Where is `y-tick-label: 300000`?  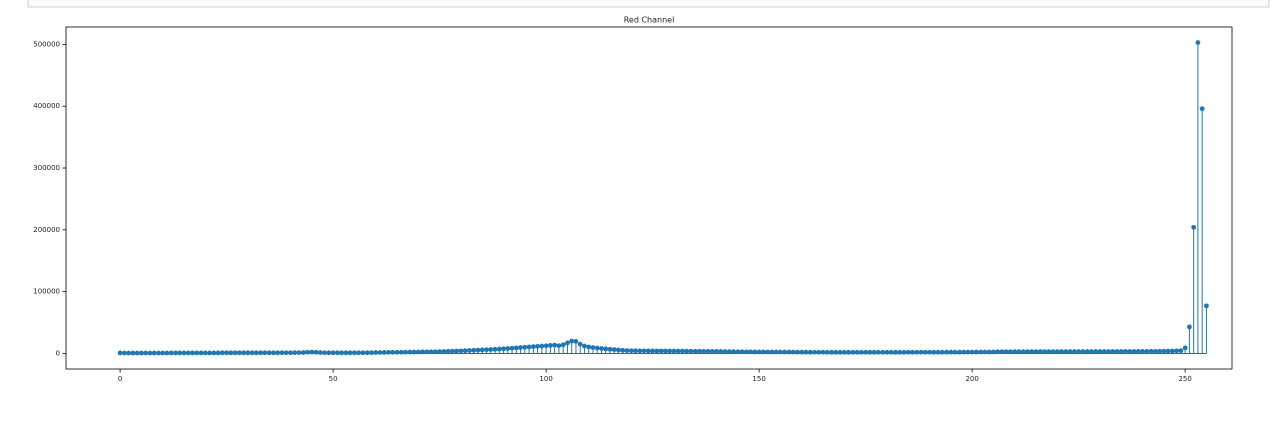 y-tick-label: 300000 is located at coordinates (46, 168).